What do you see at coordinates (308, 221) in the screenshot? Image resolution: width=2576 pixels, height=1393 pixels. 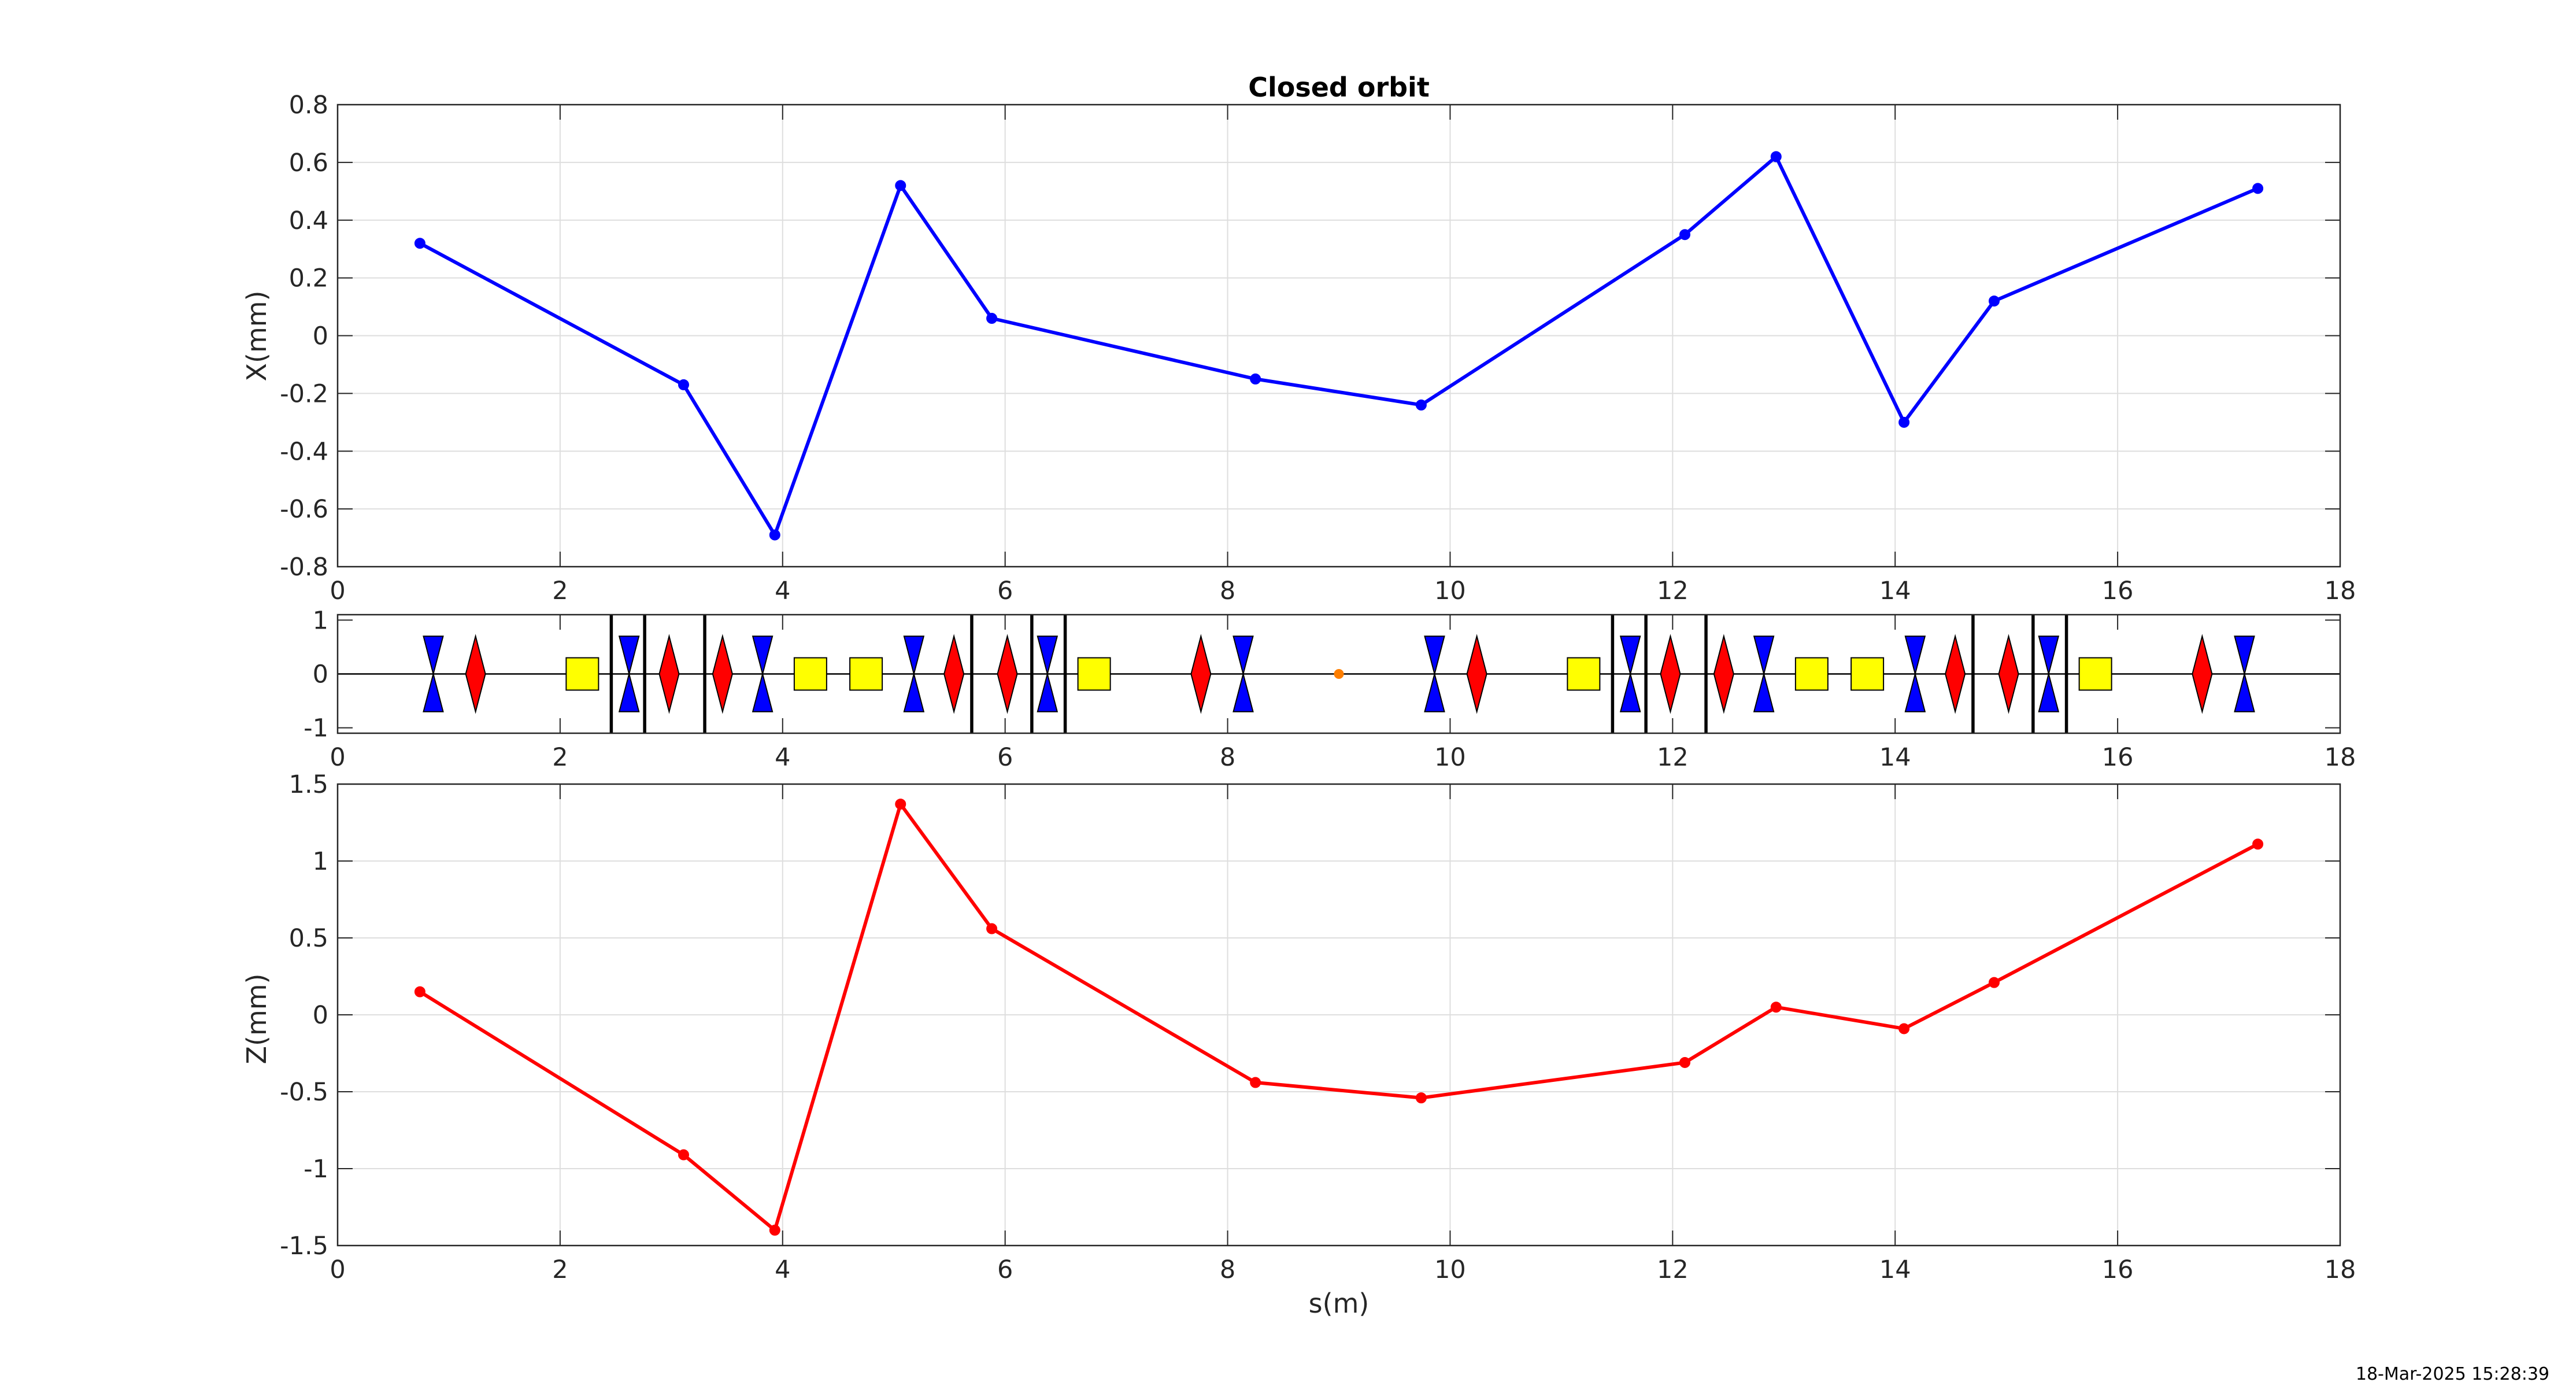 I see `x-orbit-y-tick-label: 0.4` at bounding box center [308, 221].